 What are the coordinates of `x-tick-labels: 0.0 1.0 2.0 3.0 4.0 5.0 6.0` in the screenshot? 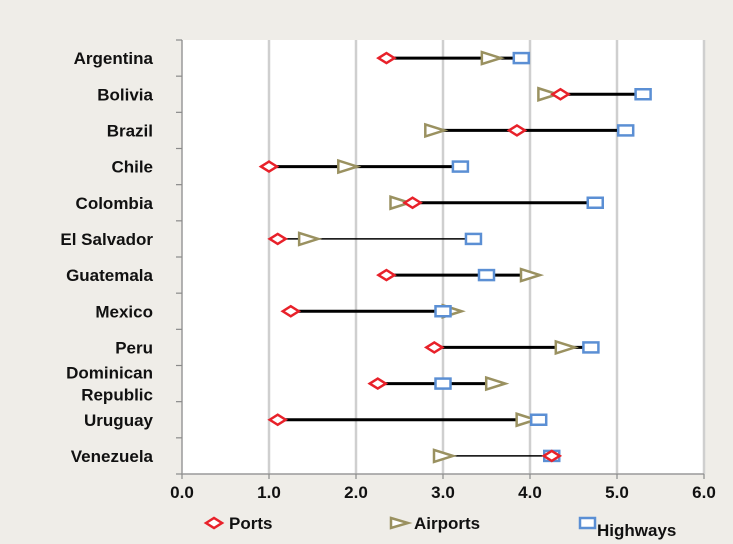 It's located at (443, 492).